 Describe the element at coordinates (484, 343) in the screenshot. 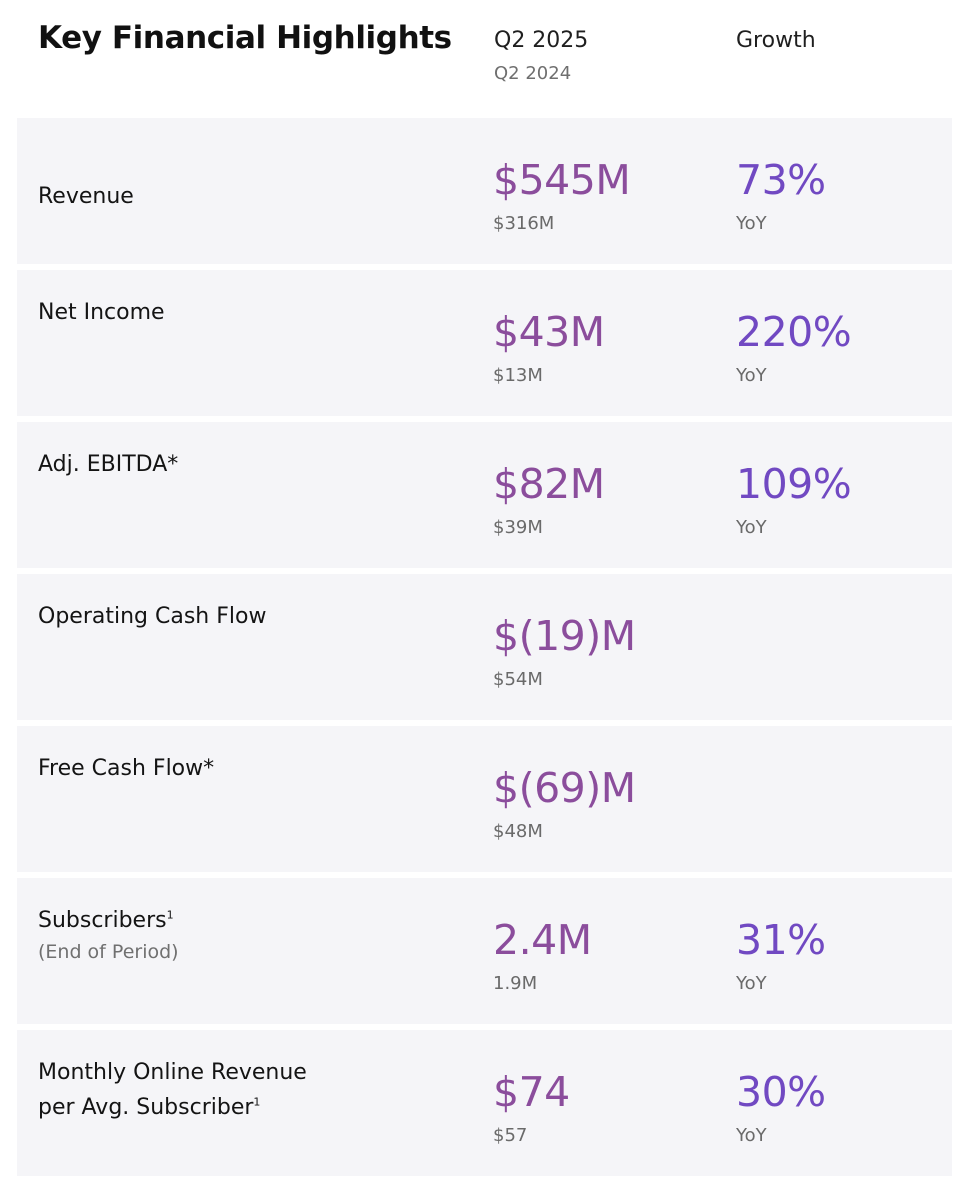

I see `metric-row-net-income: Net Income $43M $13M 220% YoY` at that location.